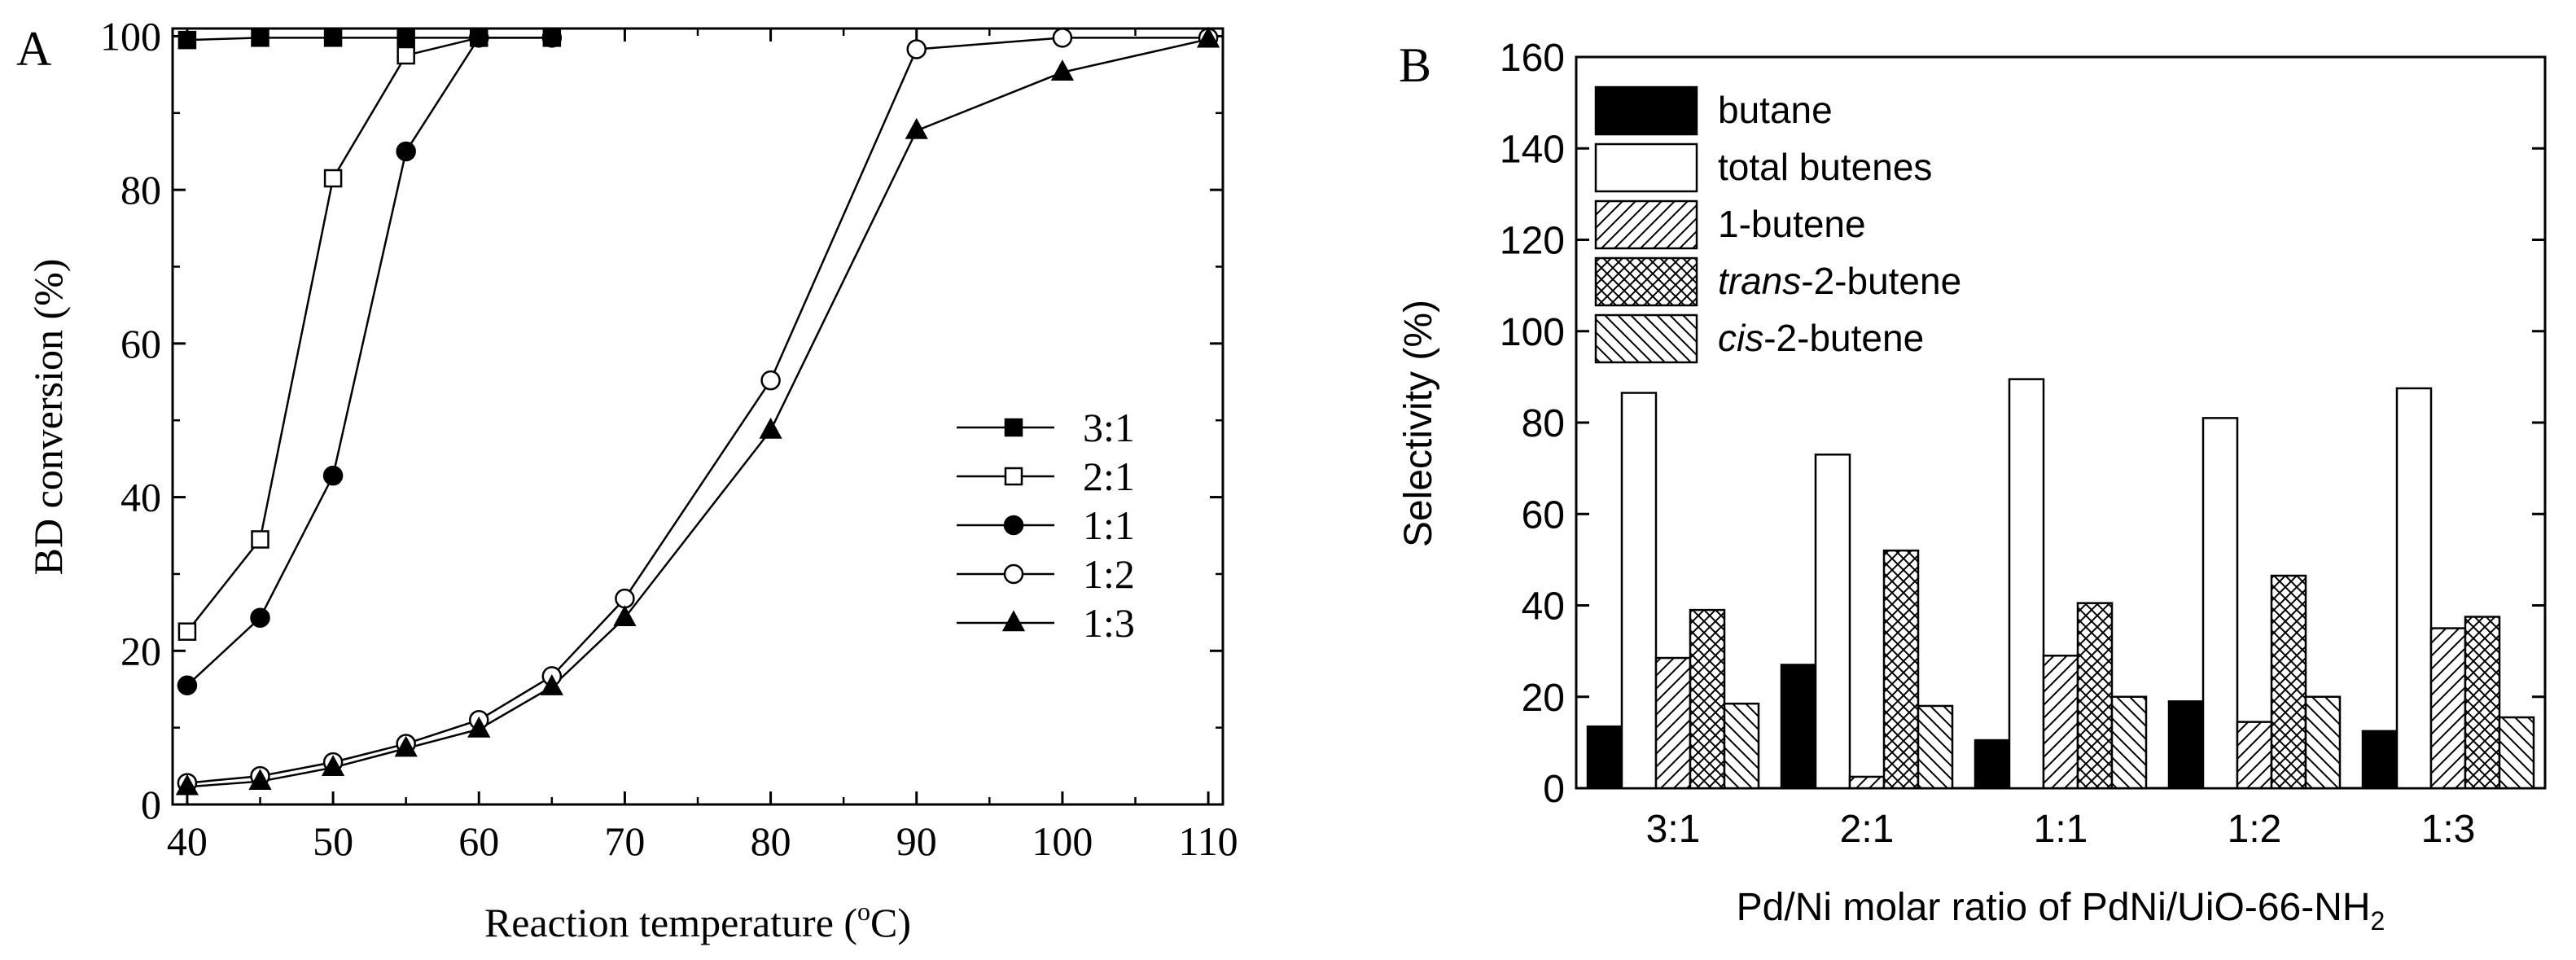  What do you see at coordinates (1543, 607) in the screenshot?
I see `y-tick-label: 40` at bounding box center [1543, 607].